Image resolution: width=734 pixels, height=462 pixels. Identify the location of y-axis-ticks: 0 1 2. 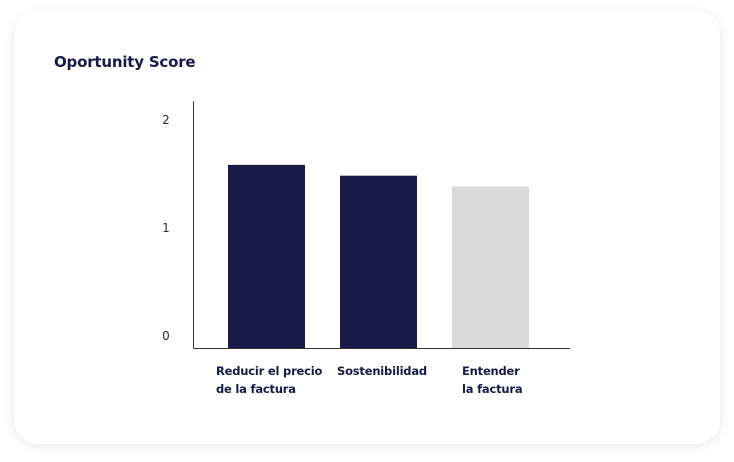
(166, 228).